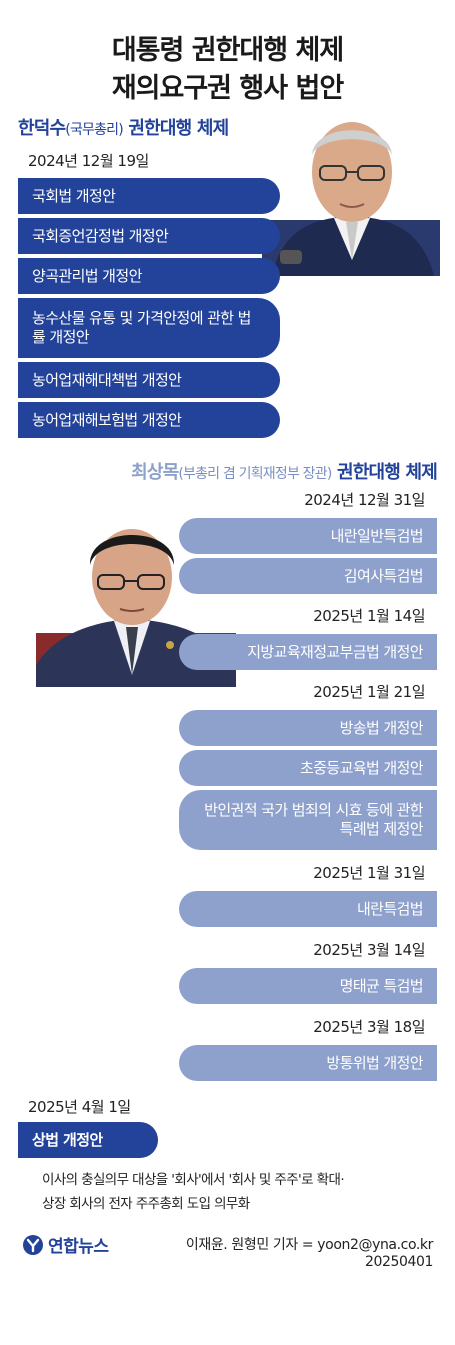 This screenshot has height=1345, width=455. Describe the element at coordinates (308, 986) in the screenshot. I see `bill-pill: 명태균 특검법` at that location.